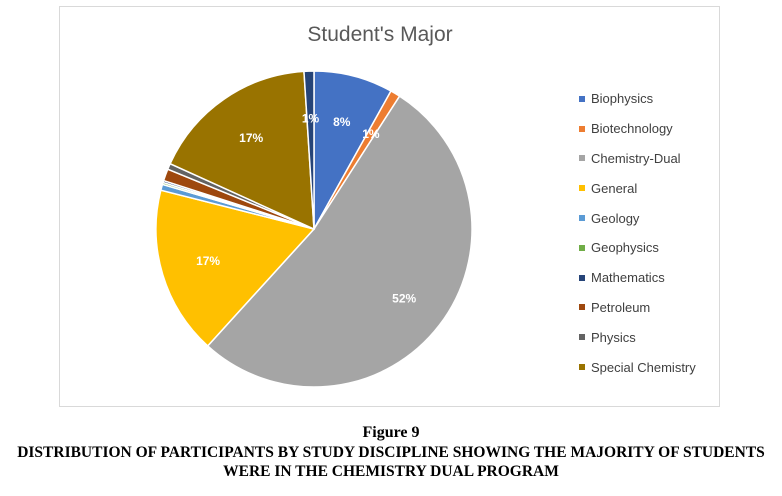 The height and width of the screenshot is (496, 782). What do you see at coordinates (628, 278) in the screenshot?
I see `legend-label: Mathematics` at bounding box center [628, 278].